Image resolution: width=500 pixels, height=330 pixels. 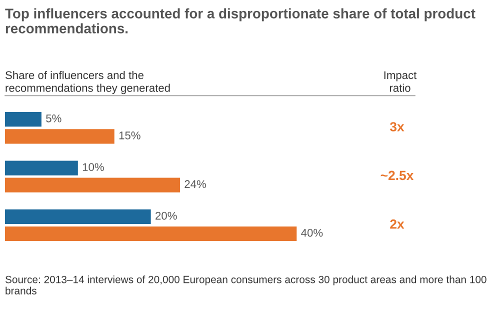 What do you see at coordinates (129, 136) in the screenshot?
I see `data-label: 15%` at bounding box center [129, 136].